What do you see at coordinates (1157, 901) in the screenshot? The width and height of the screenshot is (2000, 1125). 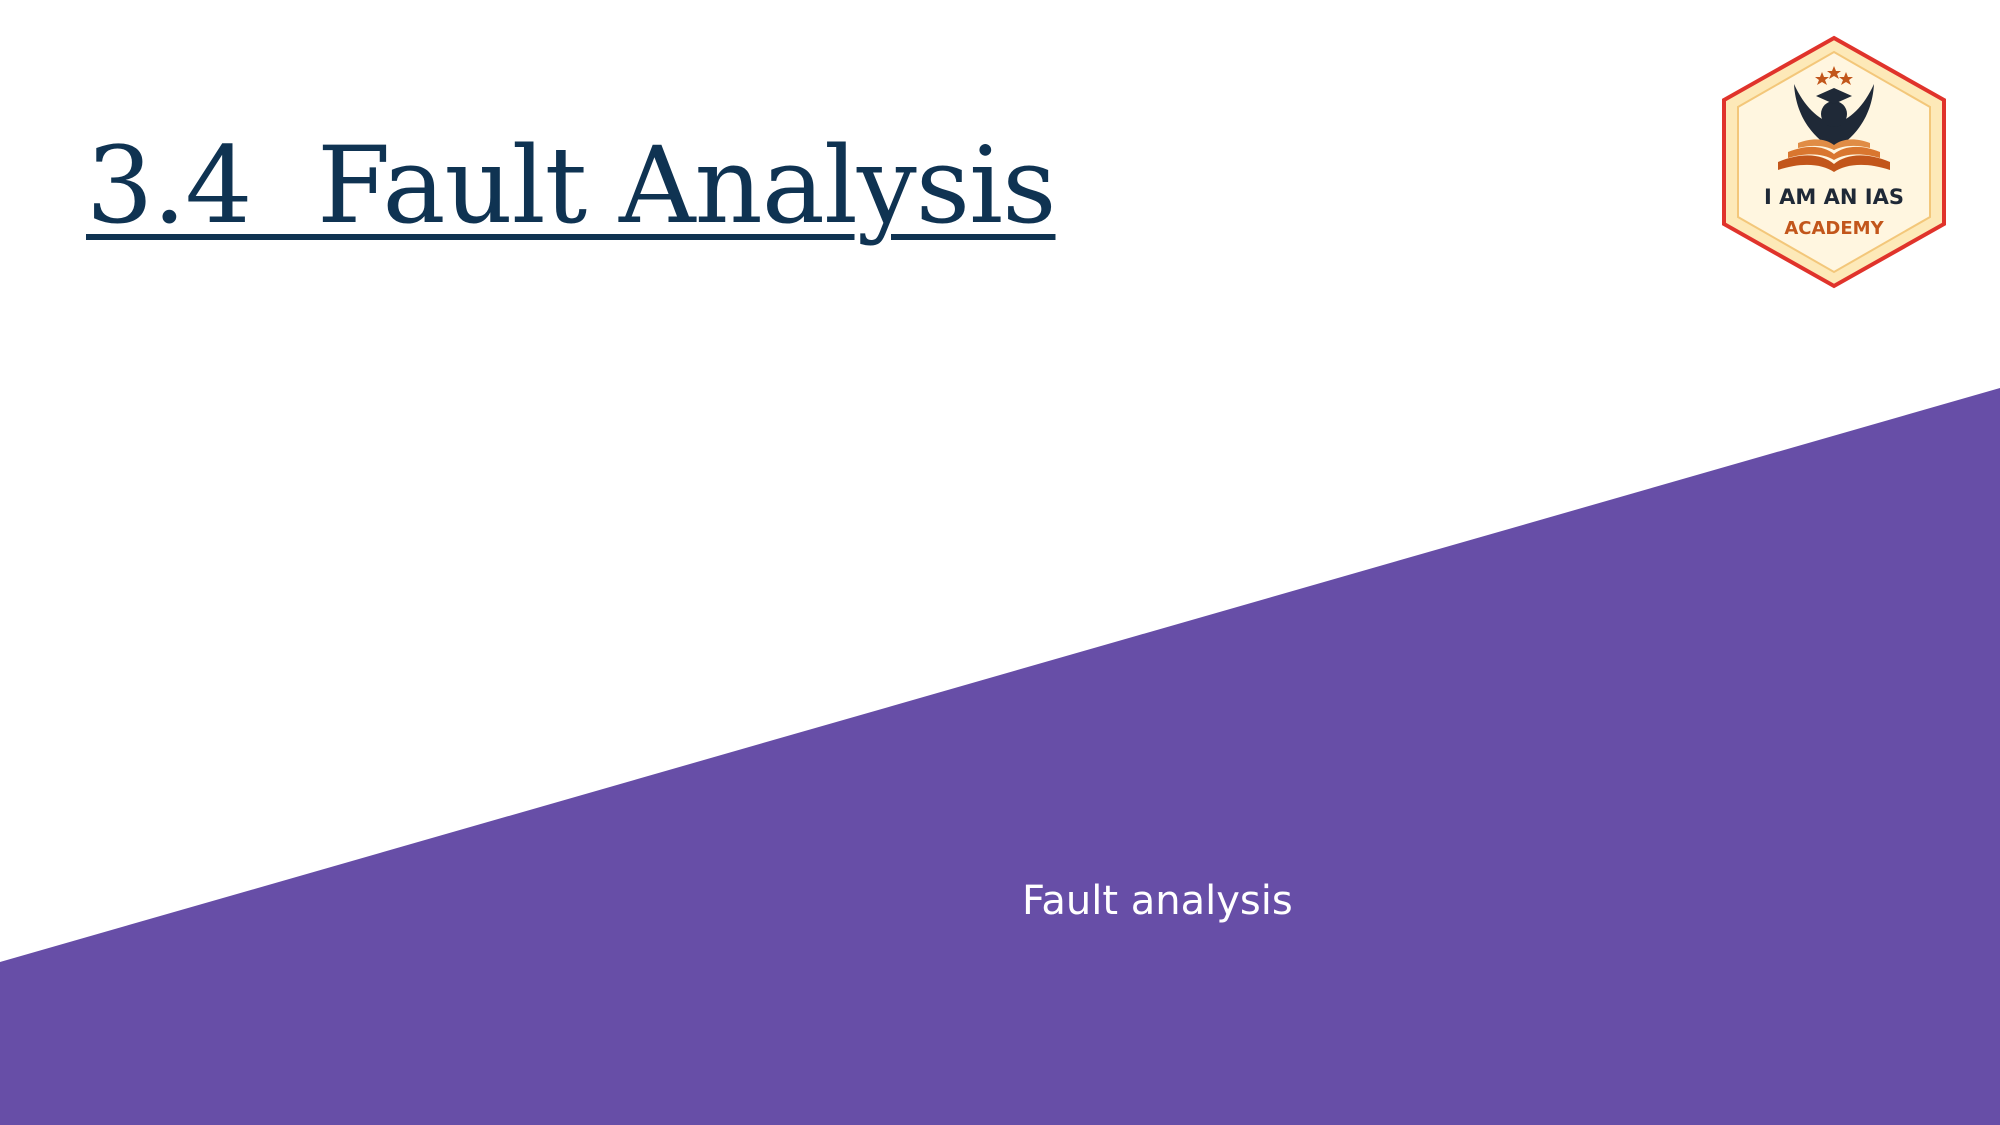 I see `slide-caption: Fault analysis` at bounding box center [1157, 901].